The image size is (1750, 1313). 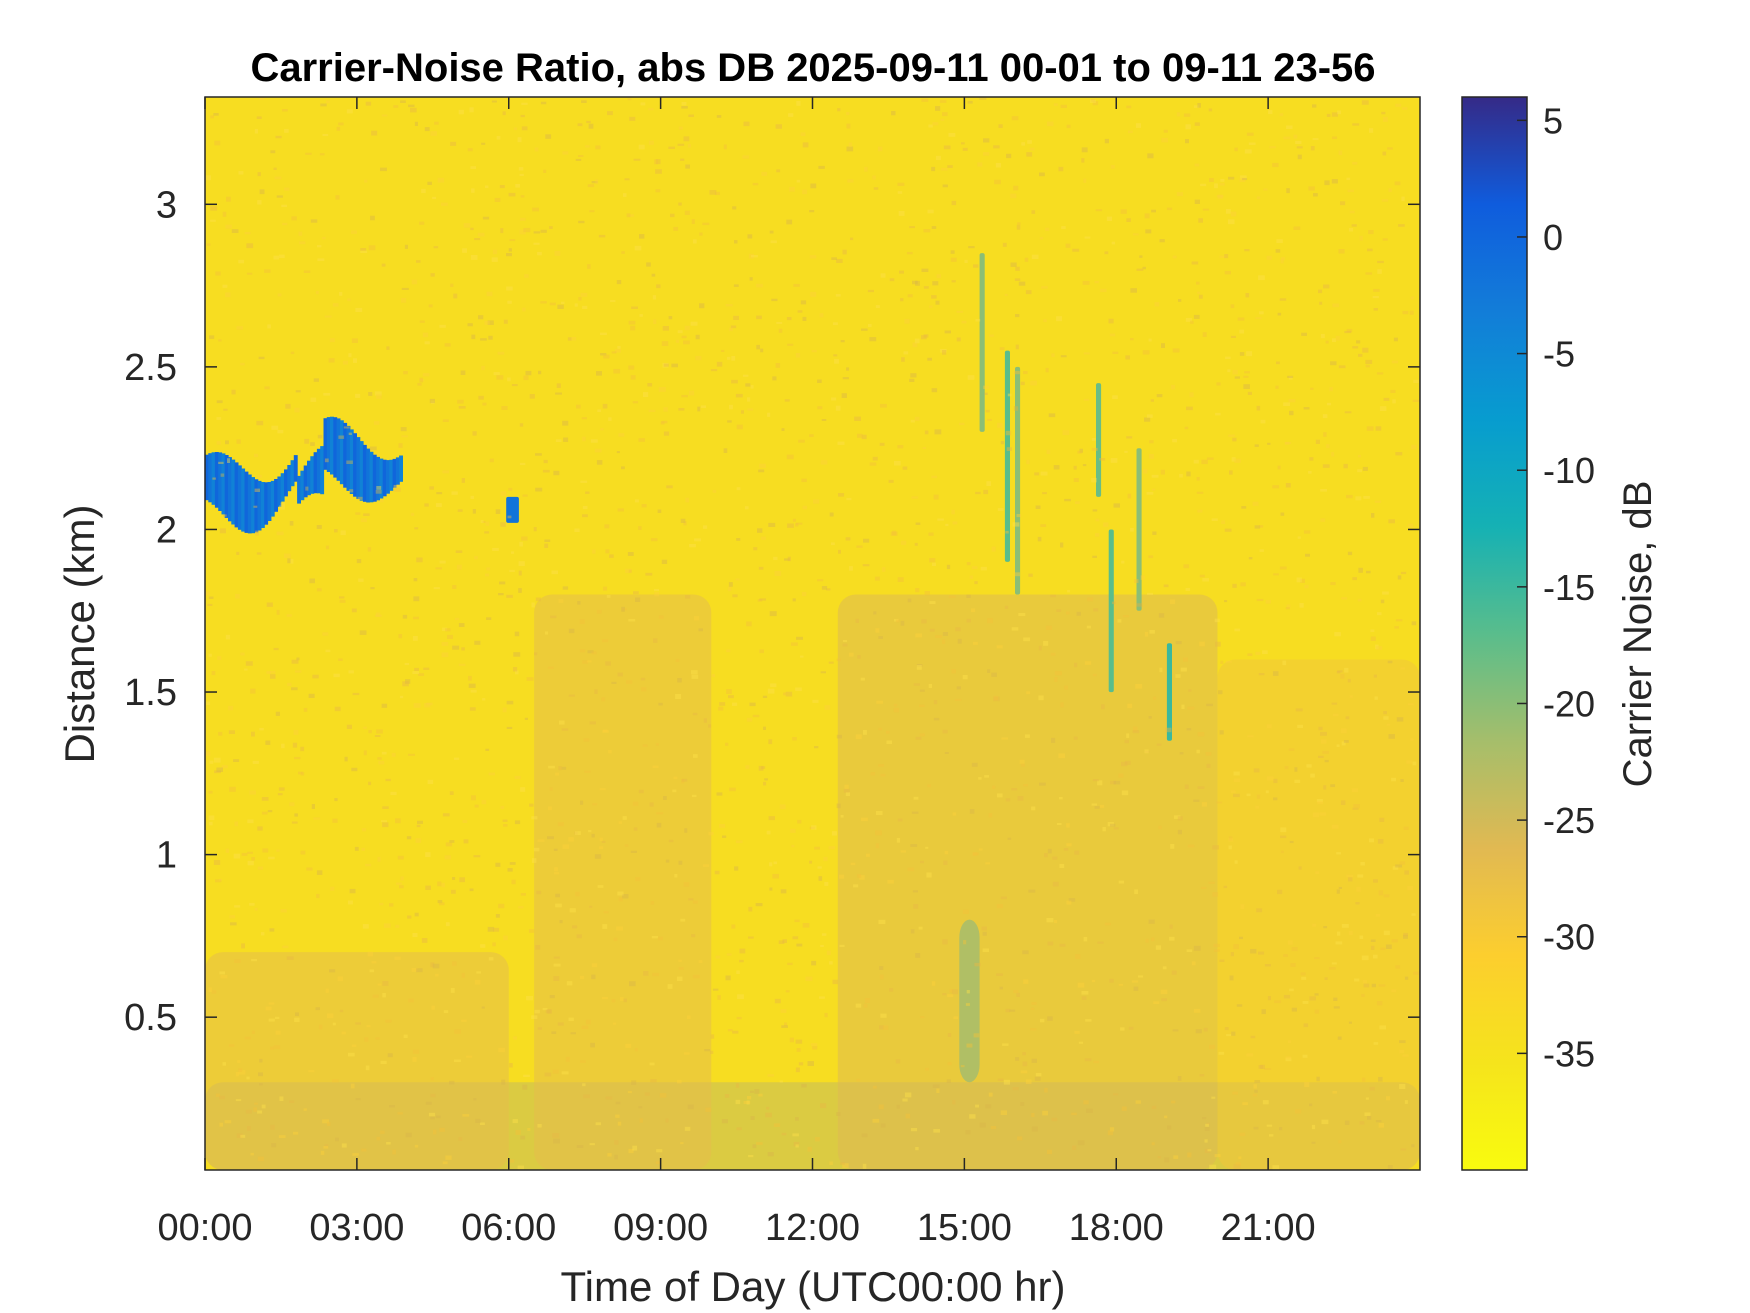 What do you see at coordinates (1116, 1228) in the screenshot?
I see `x-tick-label: 18:00` at bounding box center [1116, 1228].